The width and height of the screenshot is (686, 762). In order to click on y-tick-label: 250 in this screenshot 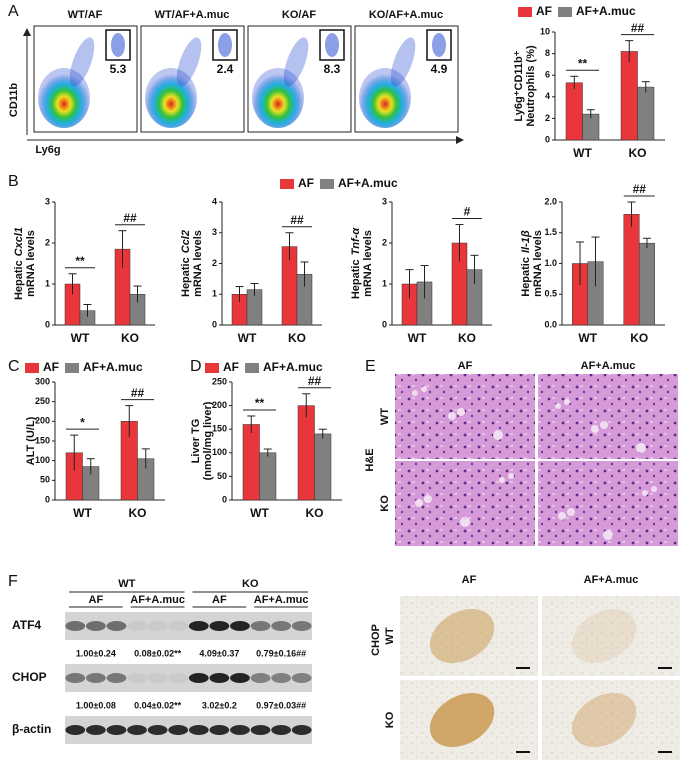, I will do `click(219, 381)`.